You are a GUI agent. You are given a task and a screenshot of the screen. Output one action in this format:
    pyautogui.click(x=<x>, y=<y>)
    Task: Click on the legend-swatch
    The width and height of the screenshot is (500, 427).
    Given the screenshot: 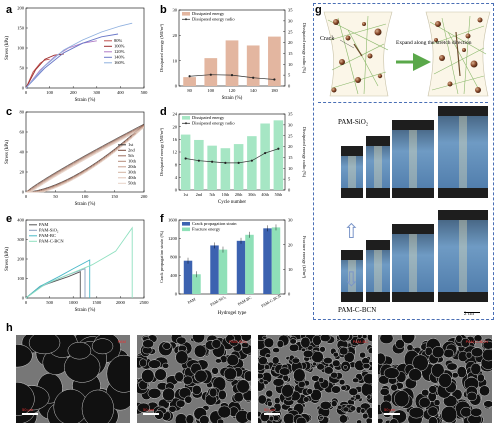 What is the action you would take?
    pyautogui.click(x=186, y=229)
    